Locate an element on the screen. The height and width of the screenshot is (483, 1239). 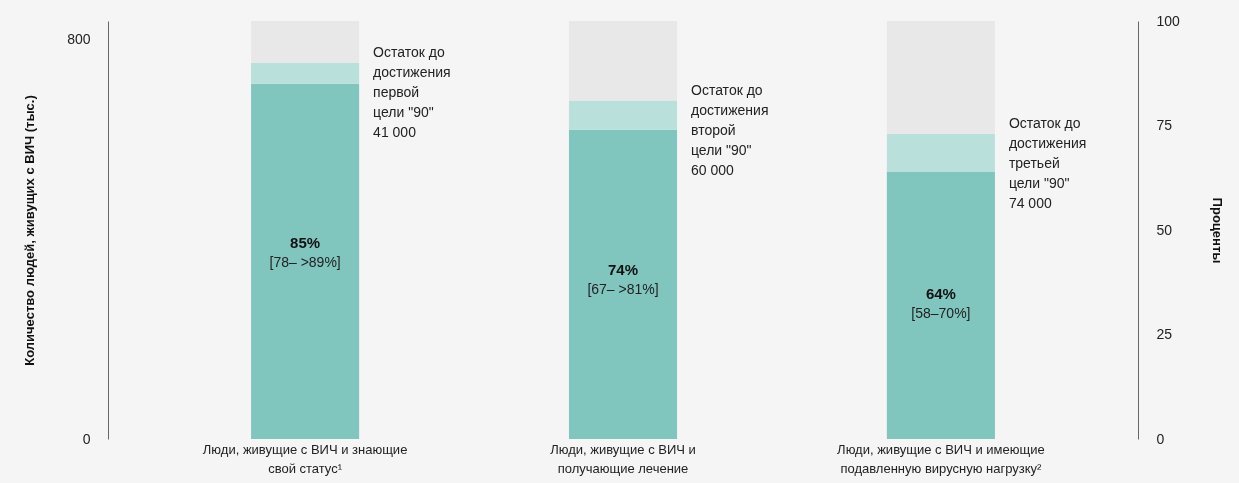
annotation: Остаток до достижения третьей цели "90" 74 000 is located at coordinates (1047, 163).